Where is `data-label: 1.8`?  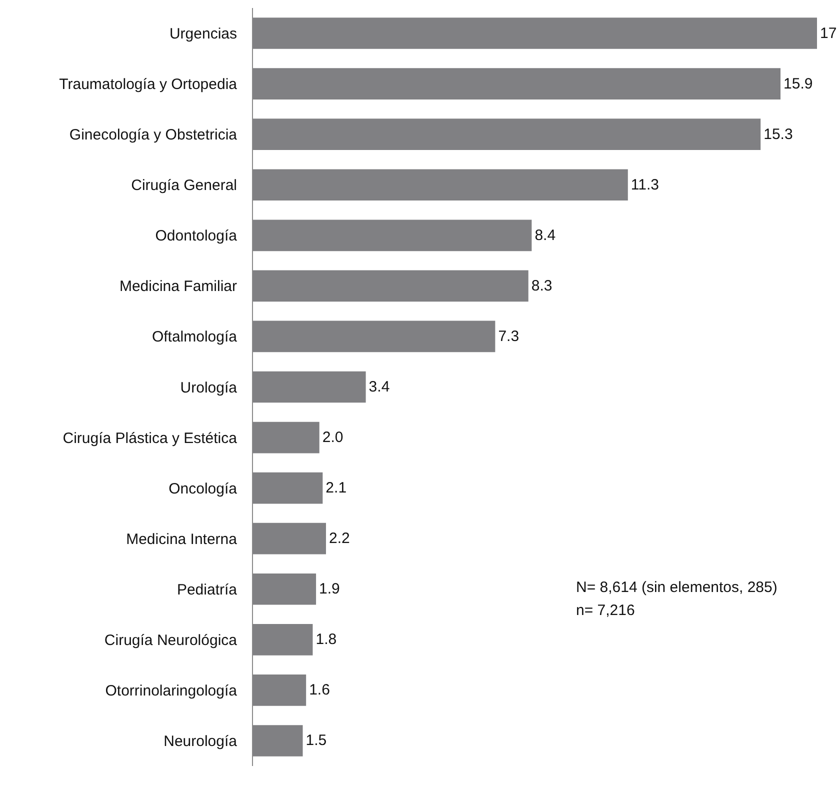
data-label: 1.8 is located at coordinates (326, 639).